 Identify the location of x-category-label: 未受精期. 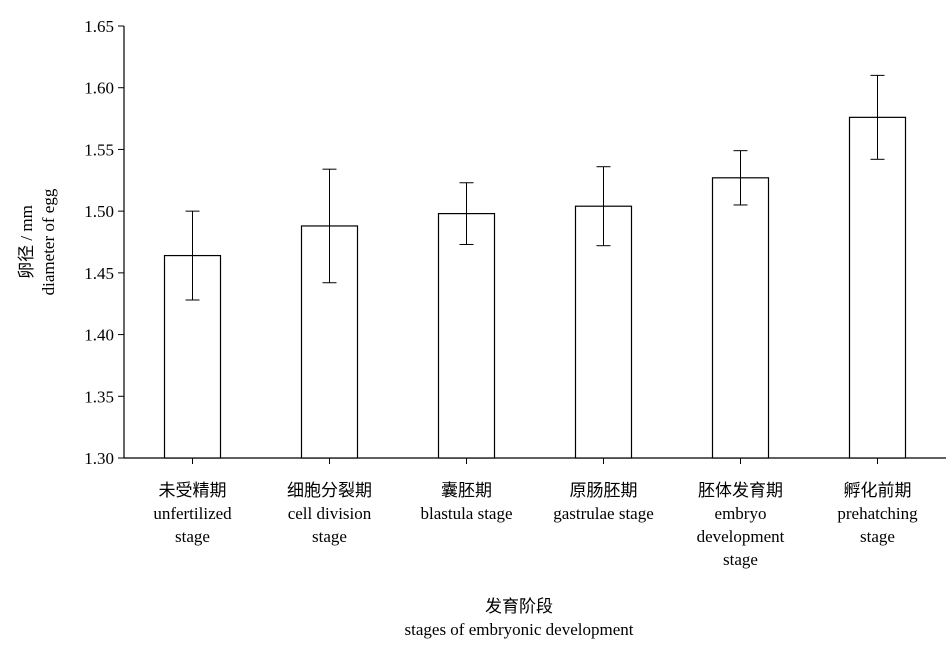
(193, 490).